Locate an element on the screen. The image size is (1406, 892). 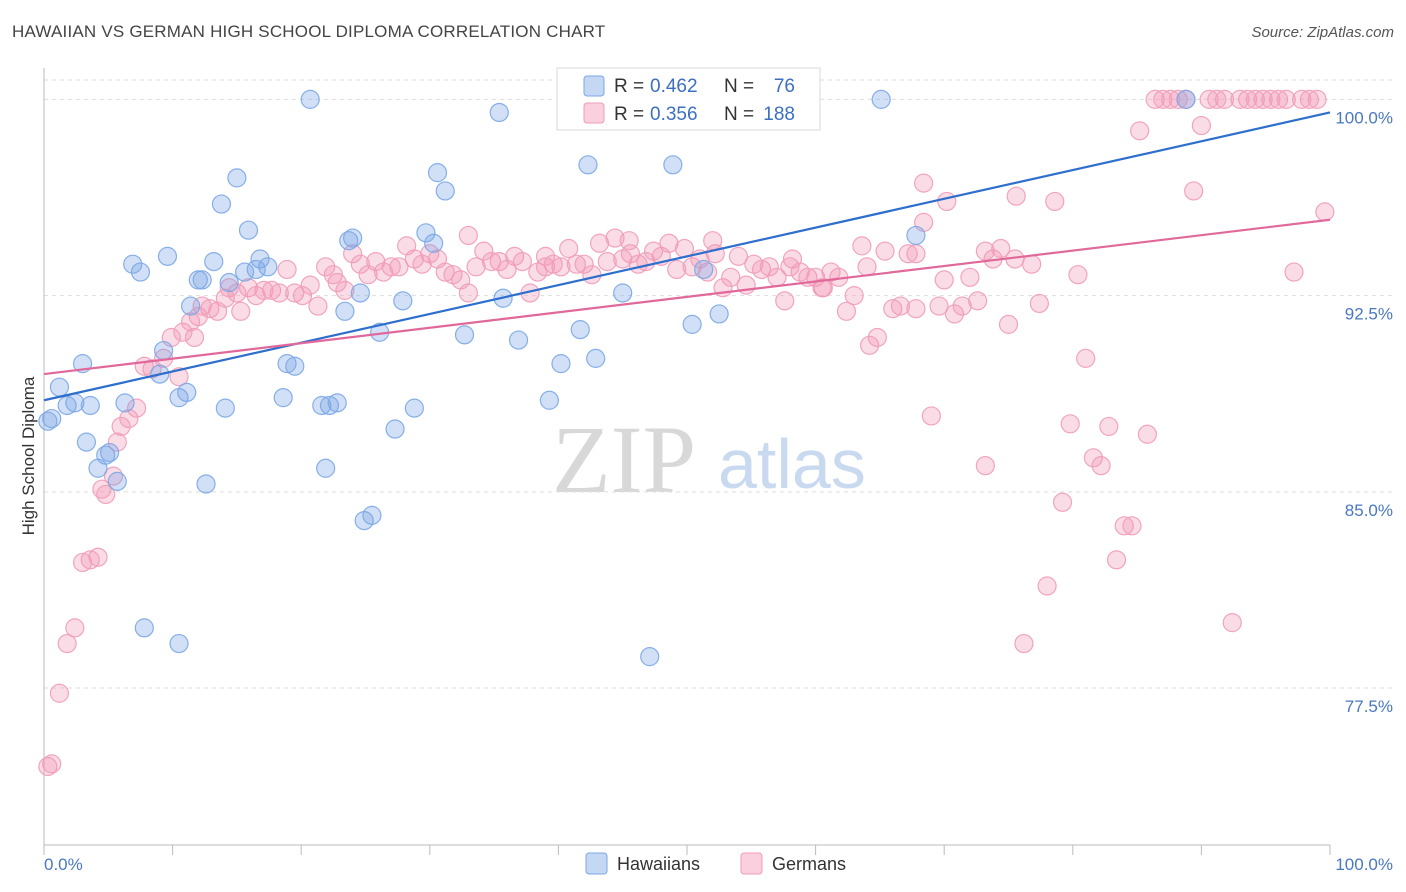
watermark-zip: ZIP is located at coordinates (624, 459).